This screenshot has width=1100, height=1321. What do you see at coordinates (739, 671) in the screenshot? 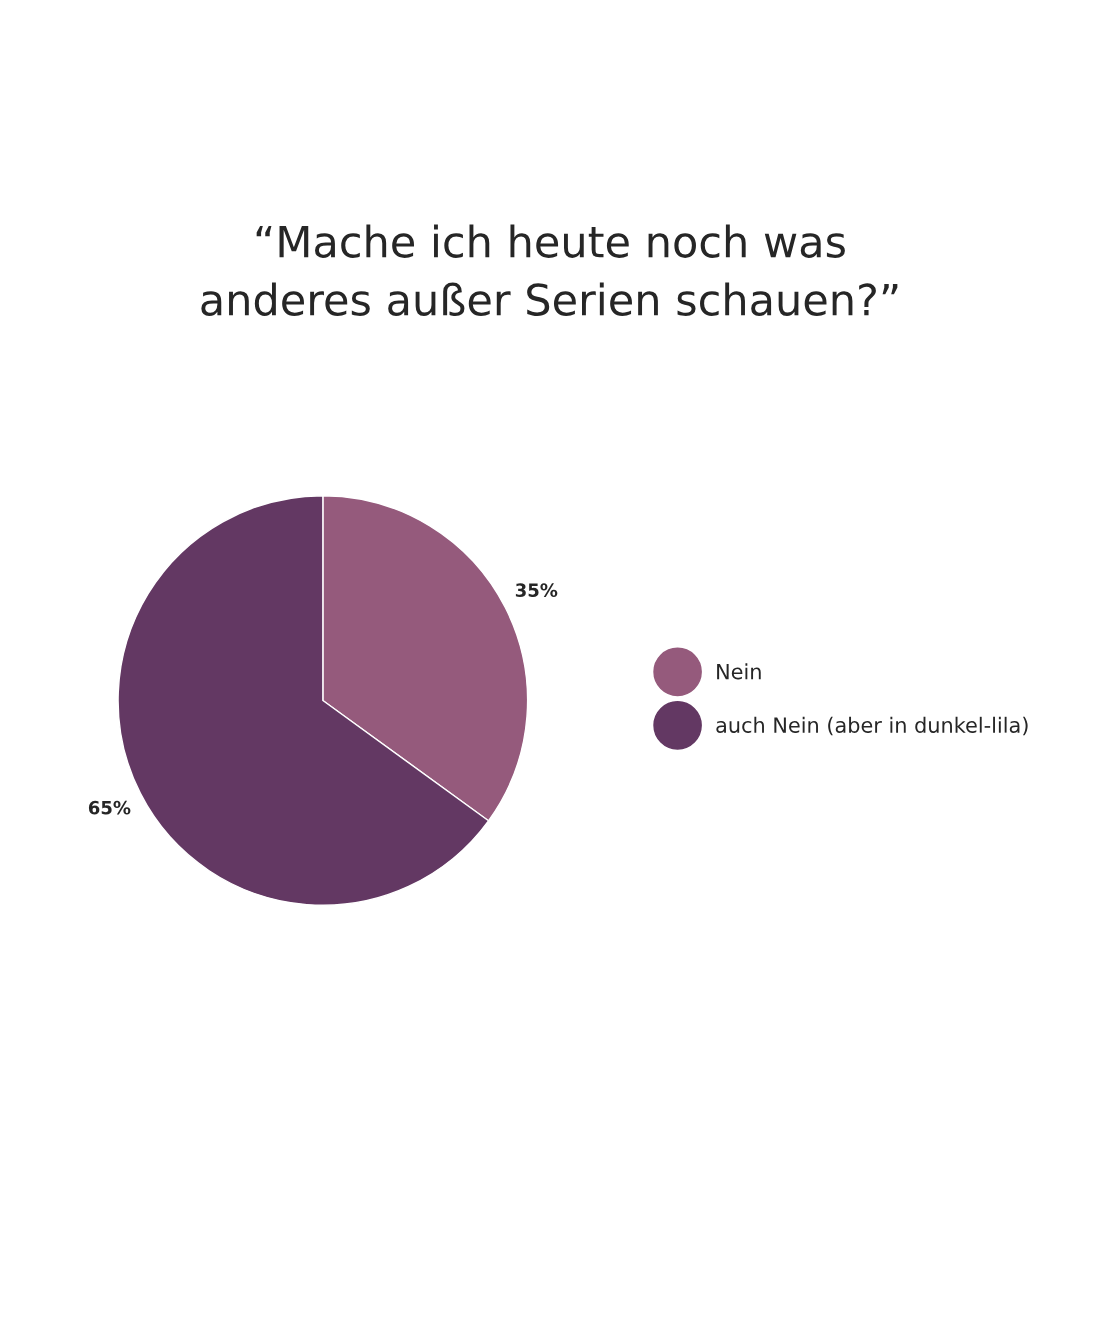
I see `legend-label: Nein` at bounding box center [739, 671].